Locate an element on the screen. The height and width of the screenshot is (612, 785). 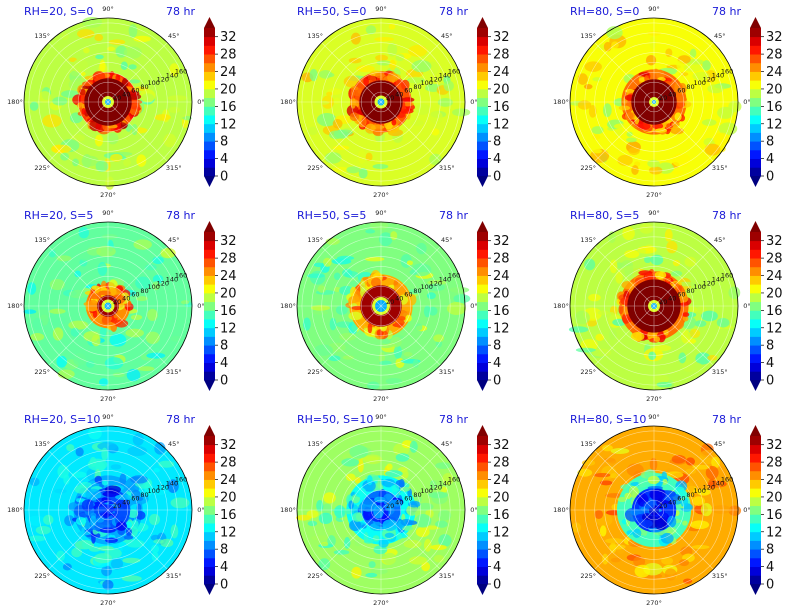
radial-tick-label: 20 is located at coordinates (390, 506).